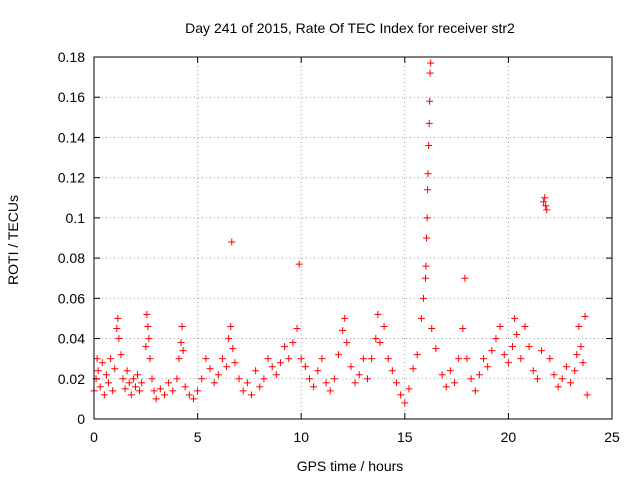  I want to click on y-tick-label: 0.14, so click(71, 137).